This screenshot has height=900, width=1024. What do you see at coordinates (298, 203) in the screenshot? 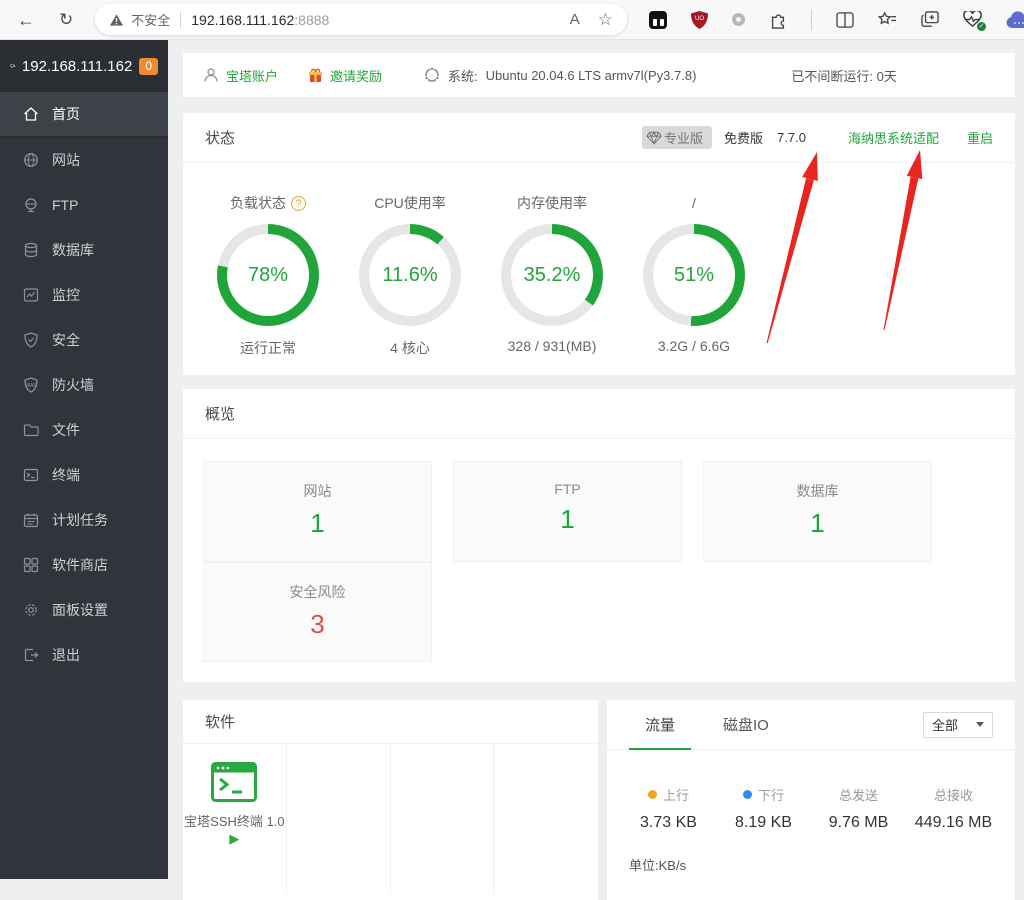
I see `help-icon: ?` at bounding box center [298, 203].